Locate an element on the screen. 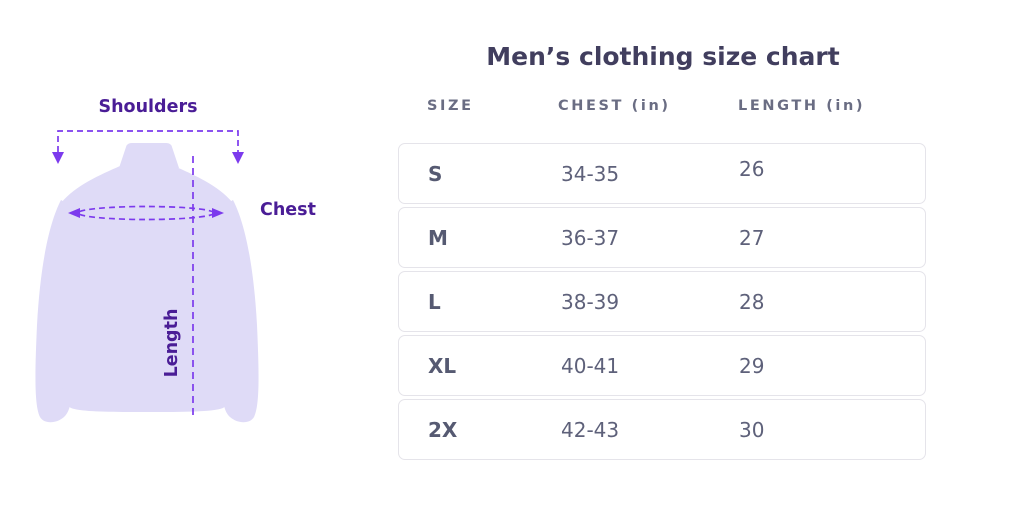 The height and width of the screenshot is (514, 1024). table-row: M 36-37 27 is located at coordinates (662, 237).